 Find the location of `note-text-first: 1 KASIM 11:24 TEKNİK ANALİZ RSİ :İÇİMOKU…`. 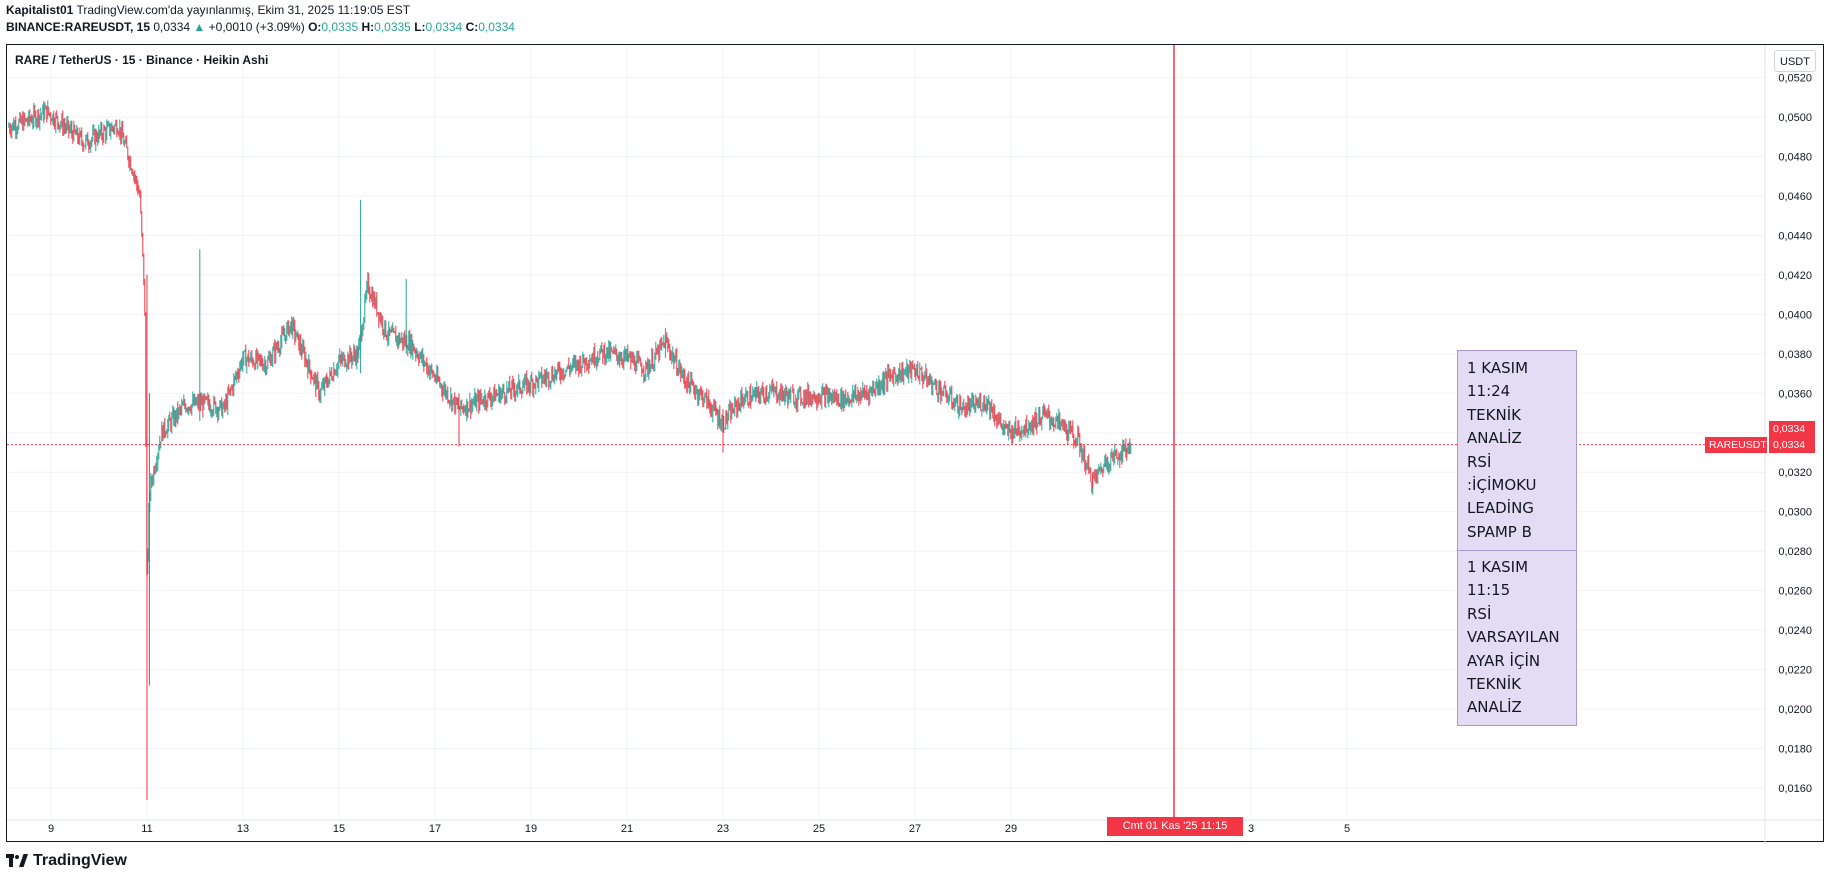

note-text-first: 1 KASIM 11:24 TEKNİK ANALİZ RSİ :İÇİMOKU… is located at coordinates (1502, 450).